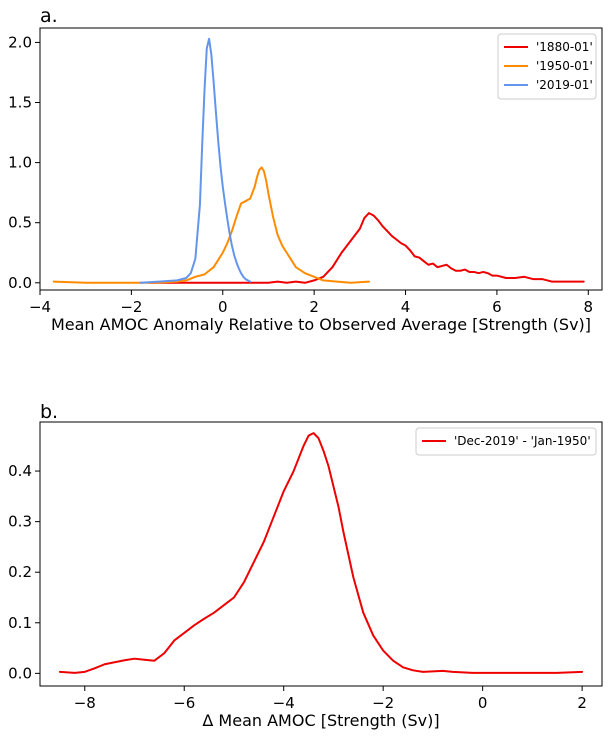 This screenshot has width=615, height=737. I want to click on panel-b-x-tick-label: −4, so click(284, 703).